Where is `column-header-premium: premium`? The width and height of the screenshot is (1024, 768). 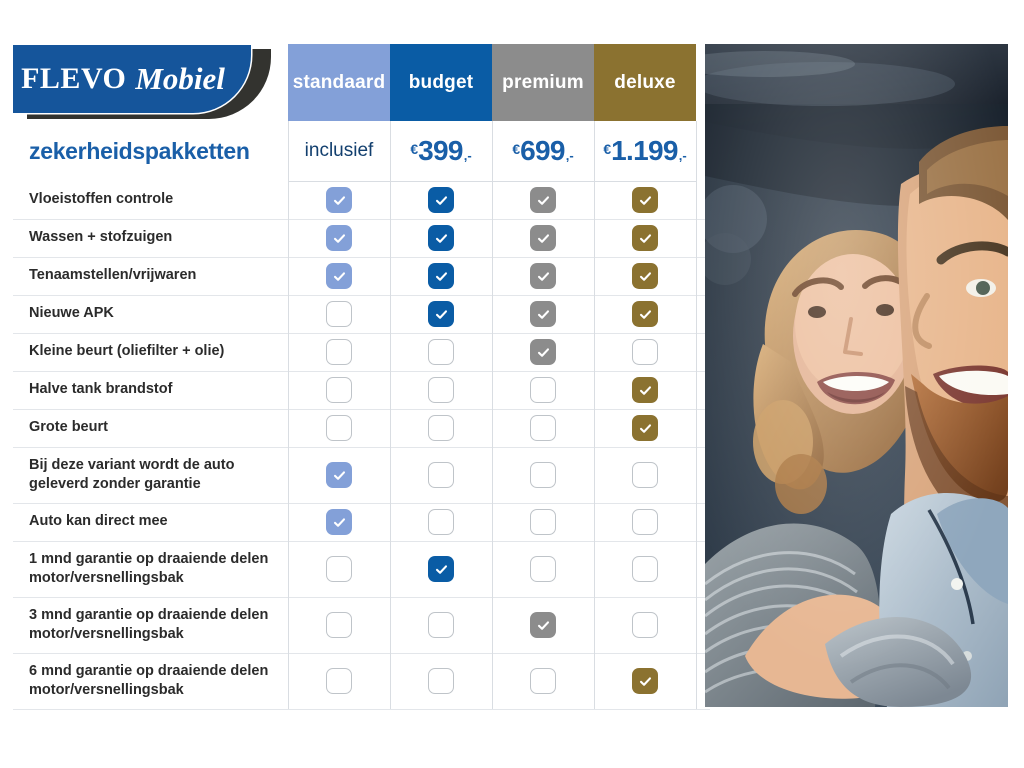
column-header-premium: premium is located at coordinates (543, 82).